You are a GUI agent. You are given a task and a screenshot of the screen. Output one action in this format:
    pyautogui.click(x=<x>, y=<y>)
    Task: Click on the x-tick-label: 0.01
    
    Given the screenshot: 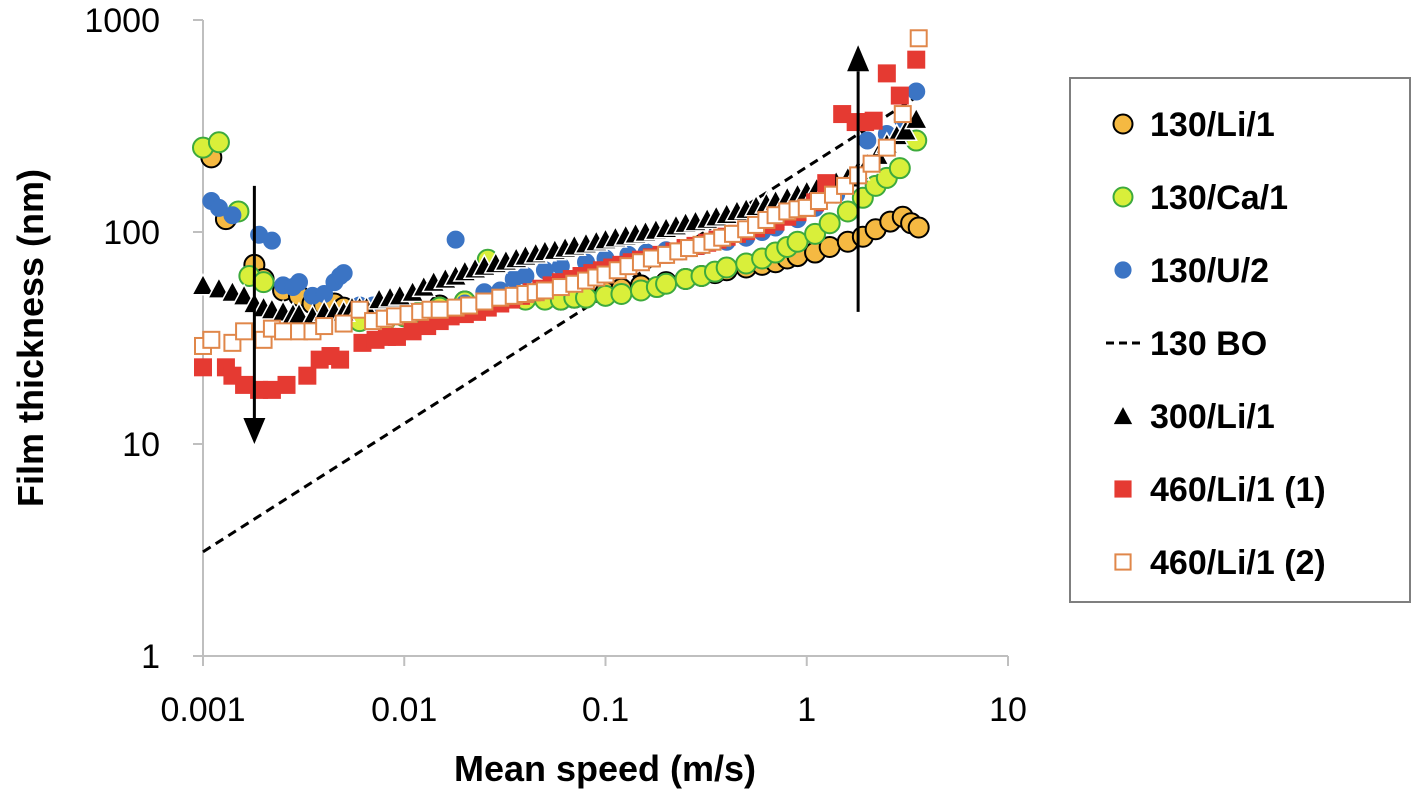 What is the action you would take?
    pyautogui.click(x=404, y=710)
    